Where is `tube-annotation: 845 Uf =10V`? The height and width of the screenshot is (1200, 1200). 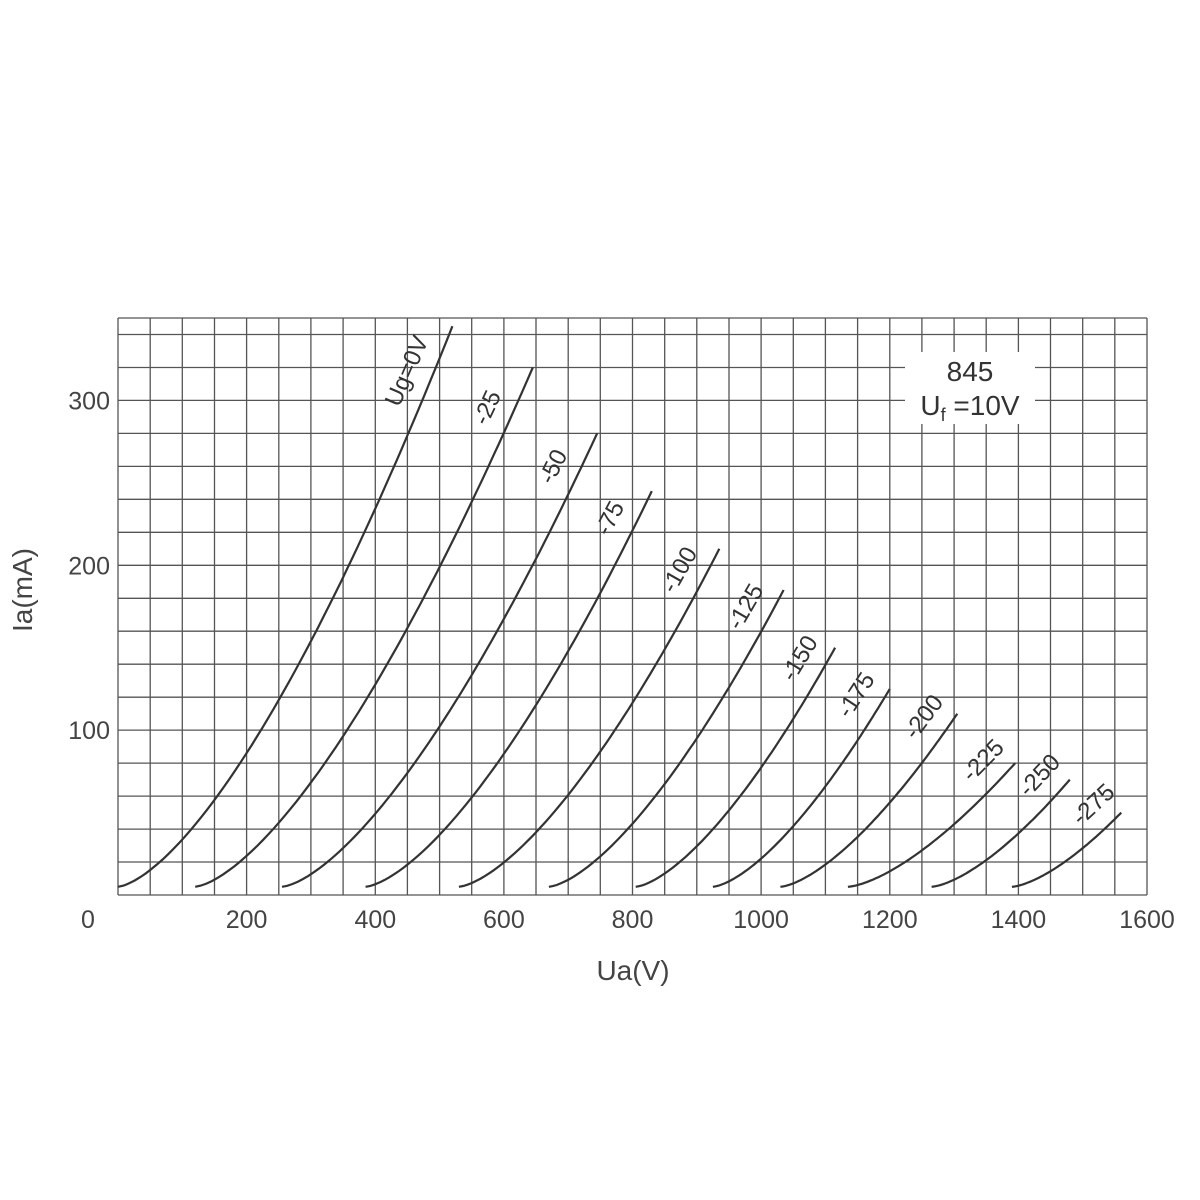
tube-annotation: 845 Uf =10V is located at coordinates (970, 388).